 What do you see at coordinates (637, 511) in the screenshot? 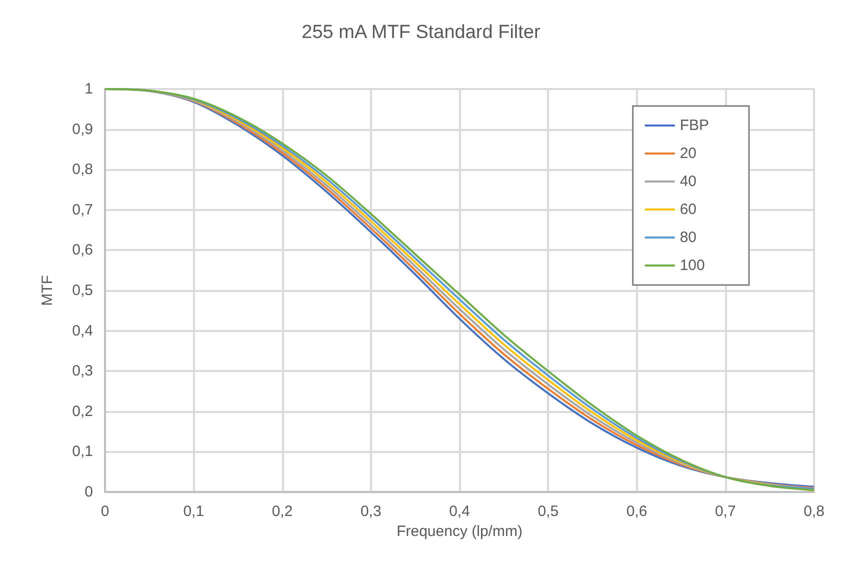
I see `x-tick-label: 0,6` at bounding box center [637, 511].